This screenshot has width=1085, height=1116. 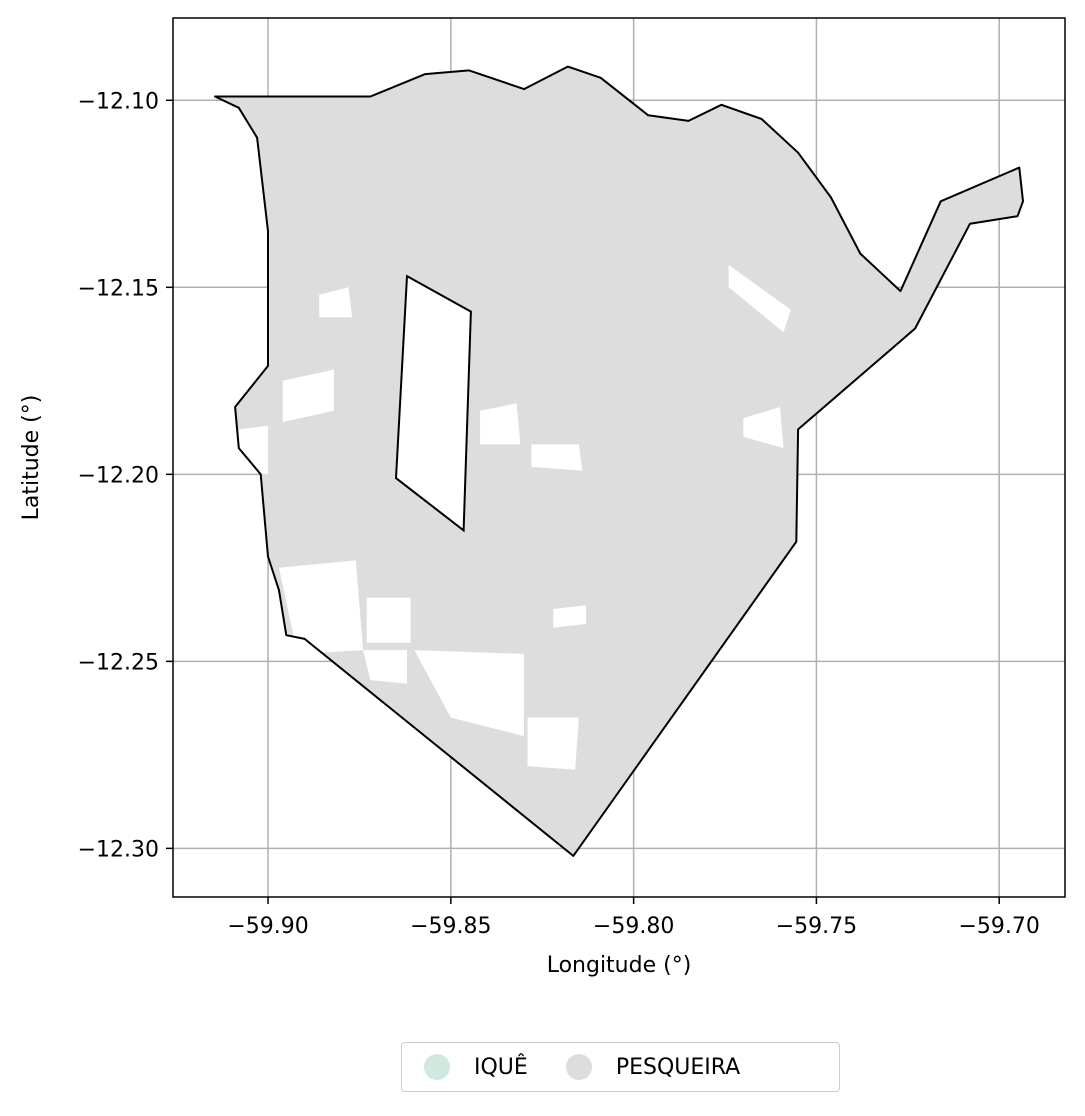 I want to click on ique-polygon, so click(x=433, y=403).